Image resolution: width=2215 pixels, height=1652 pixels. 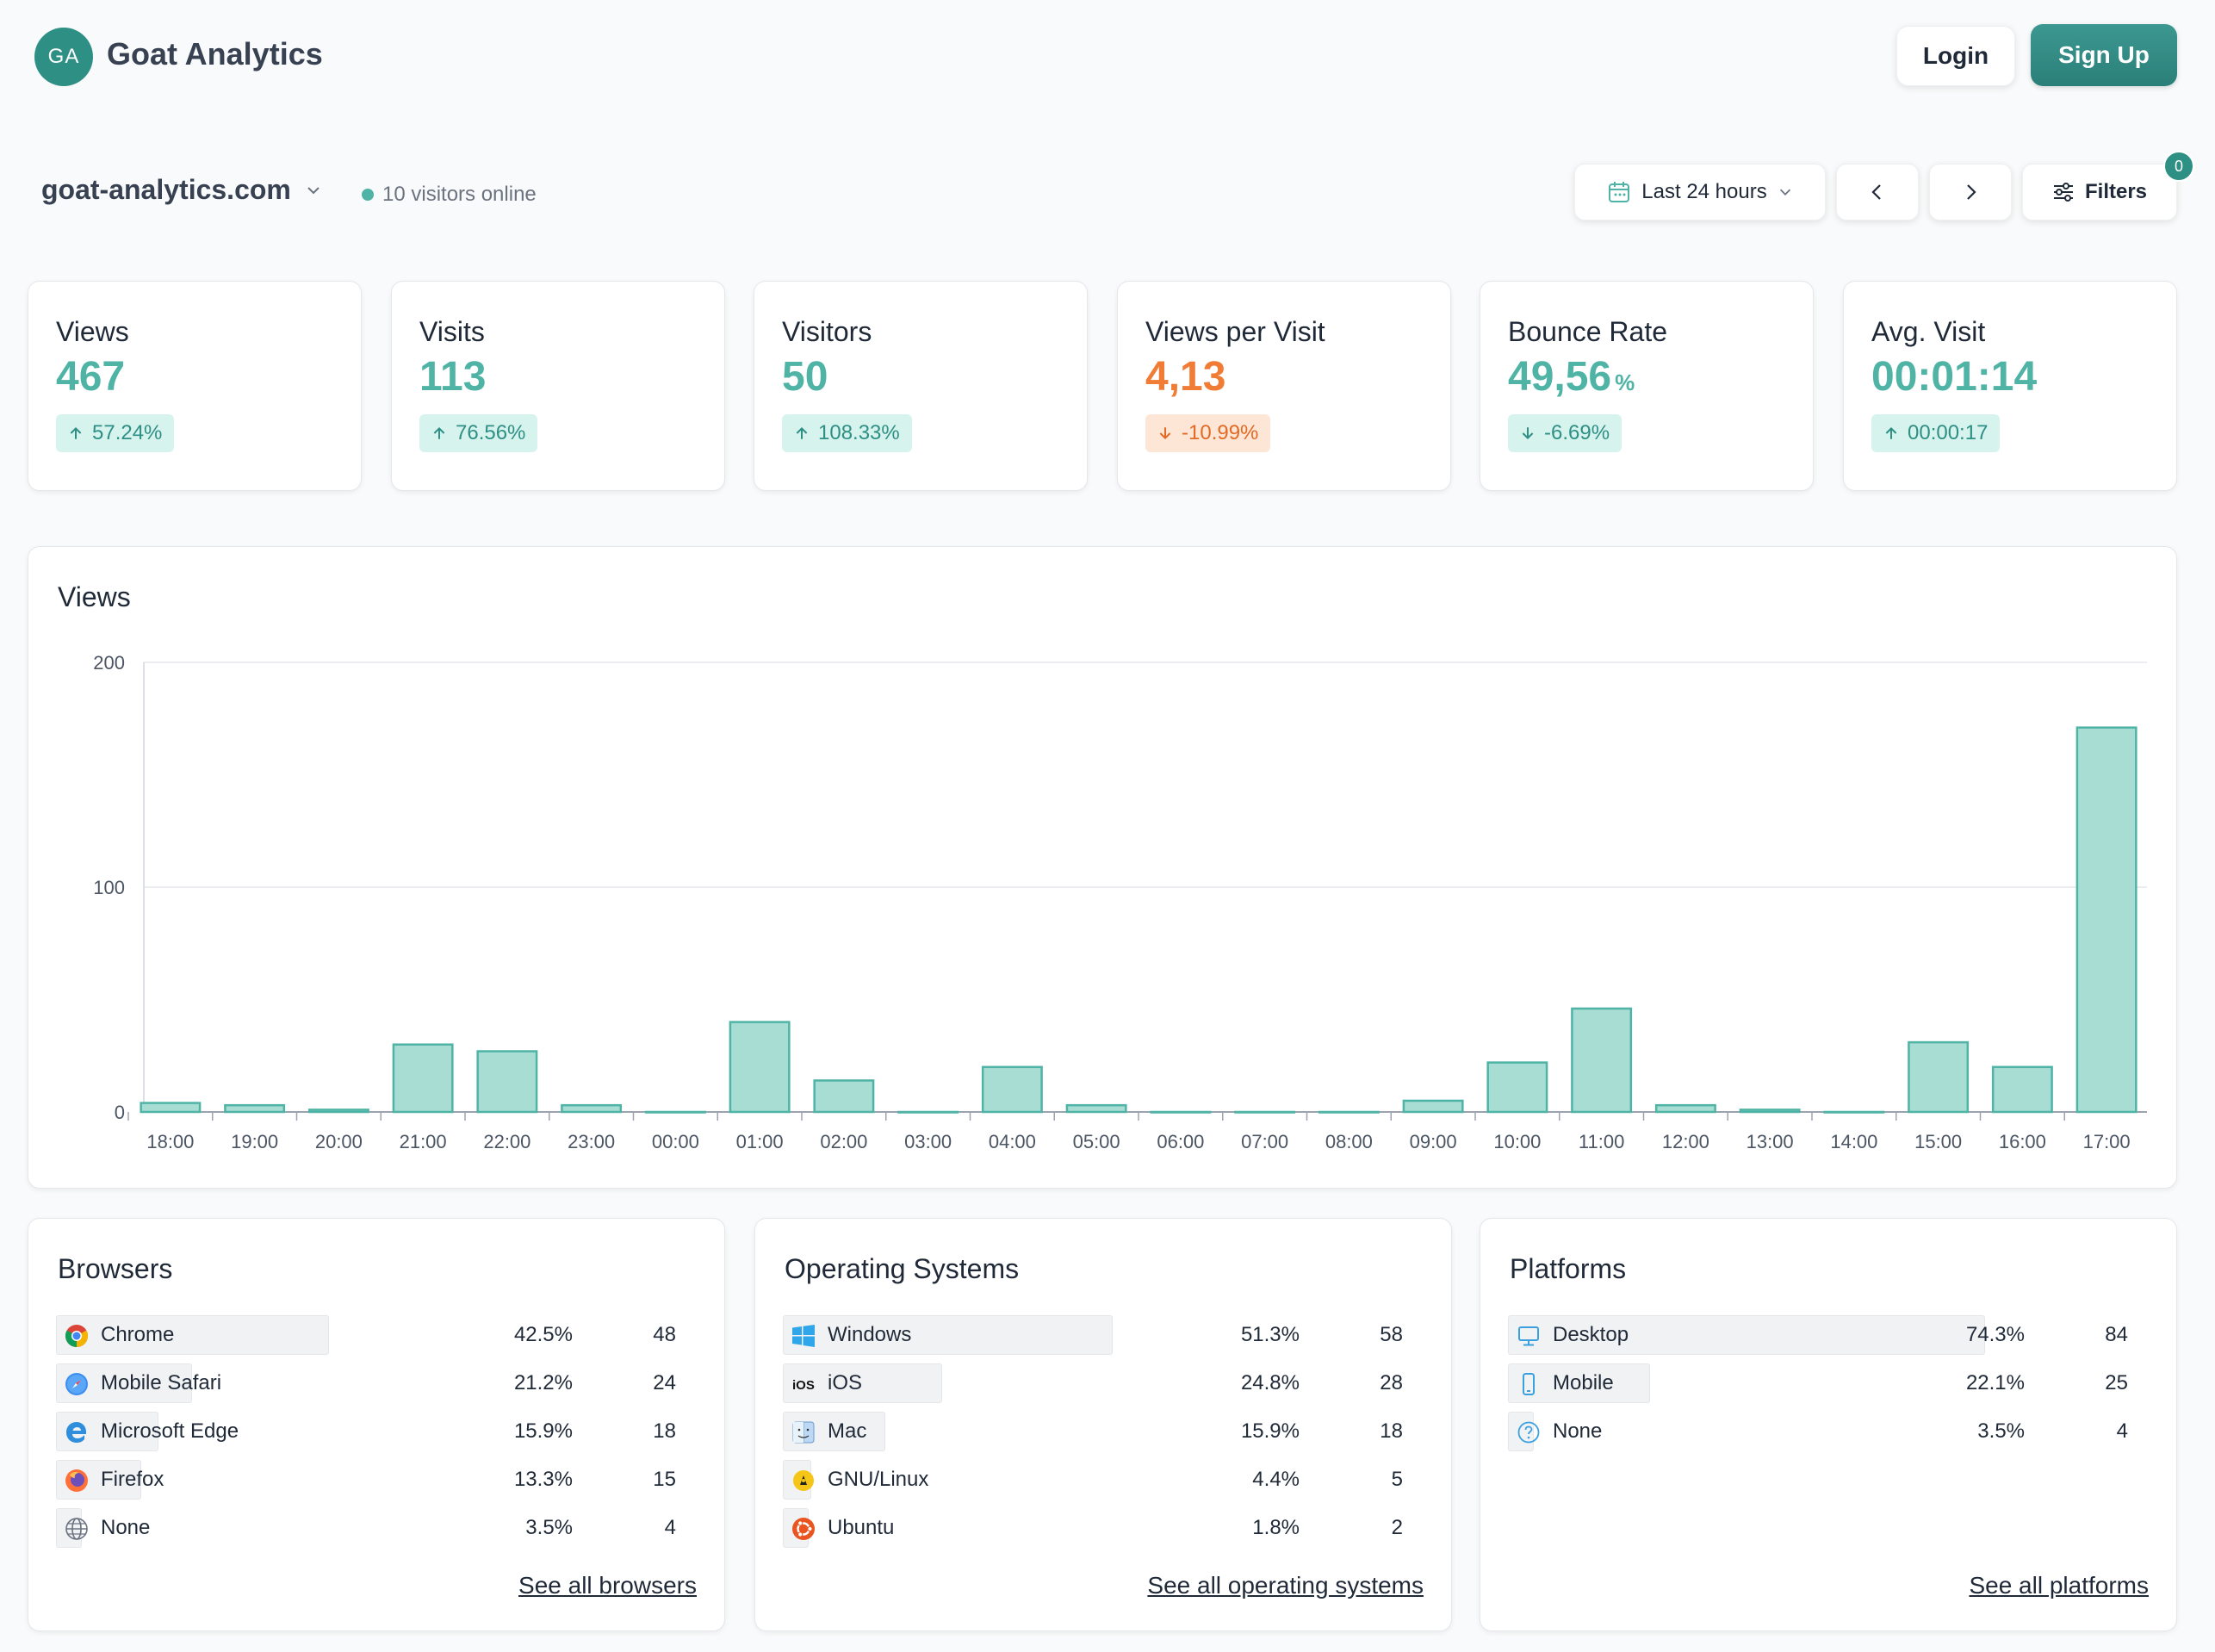 I want to click on sliders-icon, so click(x=2063, y=192).